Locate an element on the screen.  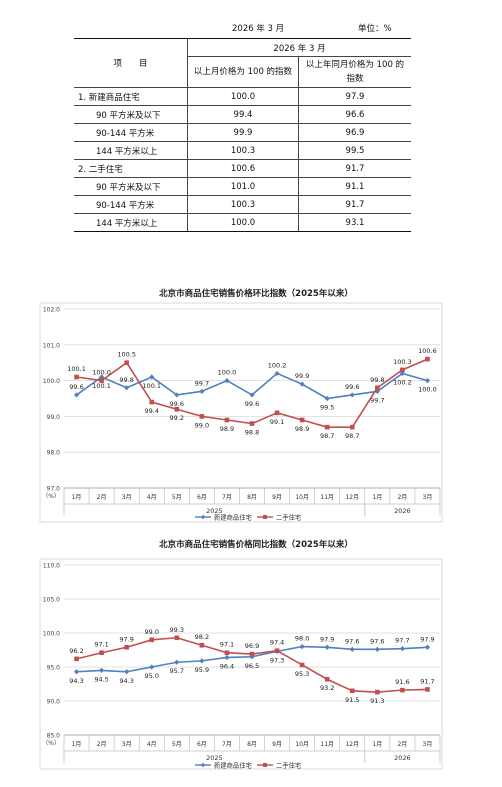
row-mom: 101.0 is located at coordinates (243, 186).